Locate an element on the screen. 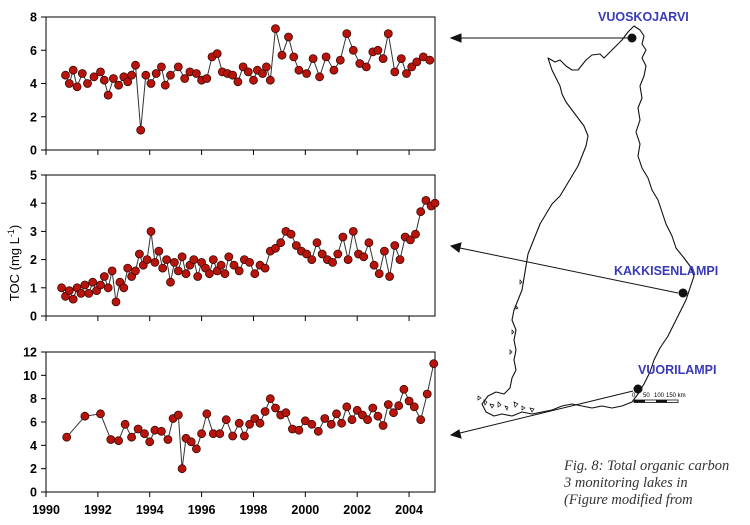 This screenshot has height=525, width=750. x-tick-label: 1992 is located at coordinates (98, 510).